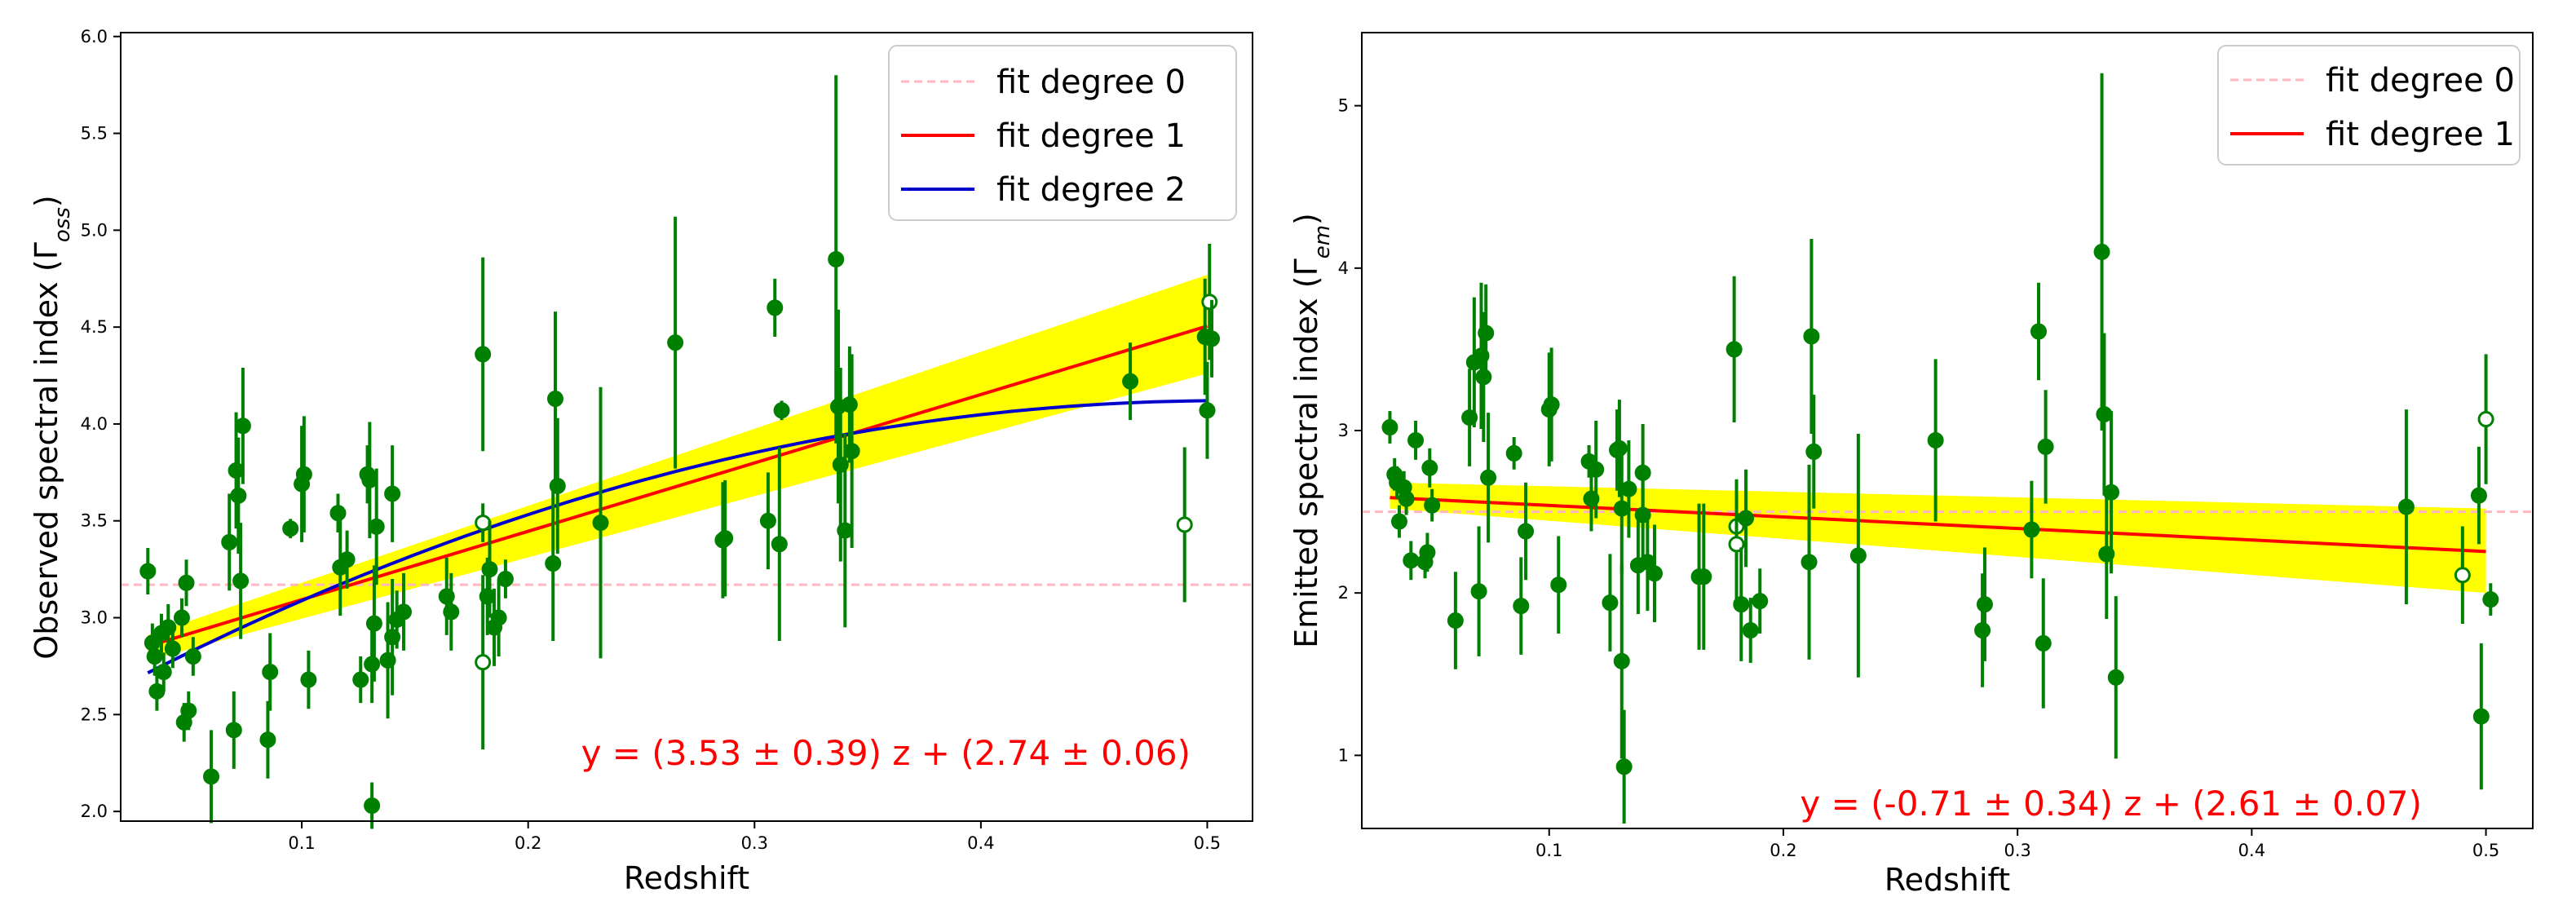 The width and height of the screenshot is (2576, 910). What do you see at coordinates (483, 523) in the screenshot?
I see `data-marker-open` at bounding box center [483, 523].